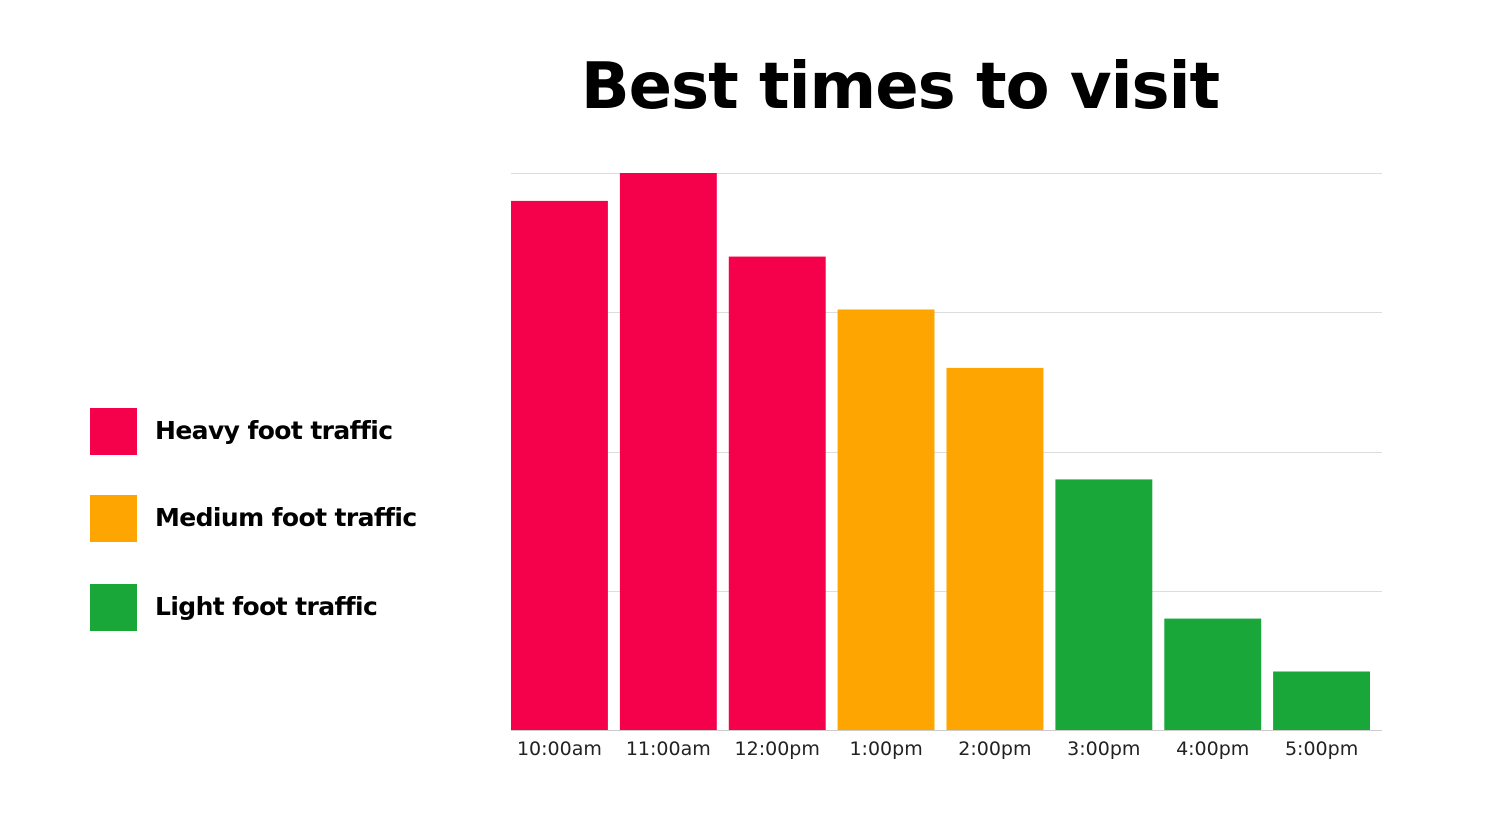  What do you see at coordinates (1103, 749) in the screenshot?
I see `x-tick-label: 3:00pm` at bounding box center [1103, 749].